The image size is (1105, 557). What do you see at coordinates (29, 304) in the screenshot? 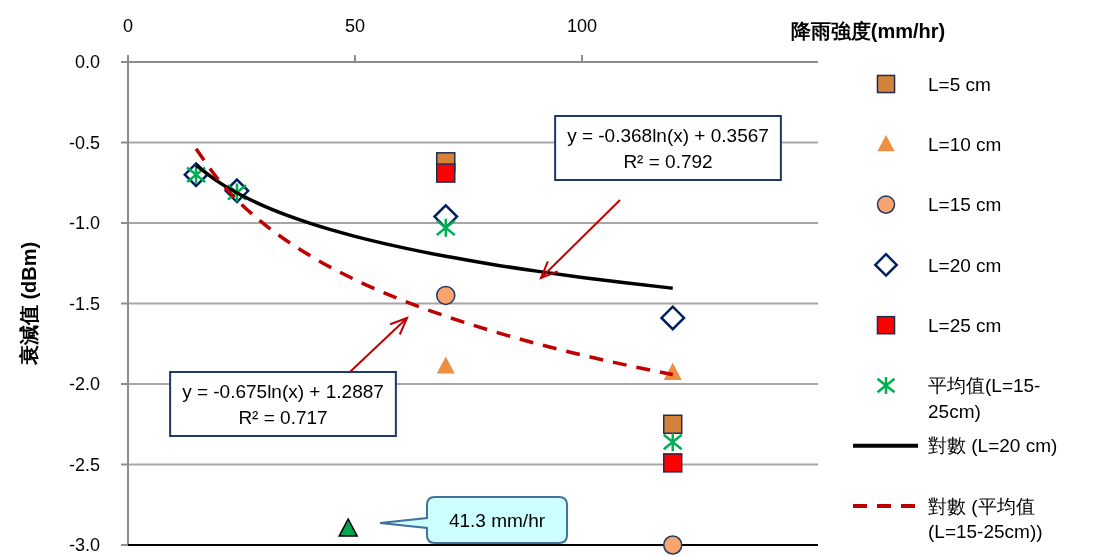
I see `y-axis-title: 衰減值 (dBm)` at bounding box center [29, 304].